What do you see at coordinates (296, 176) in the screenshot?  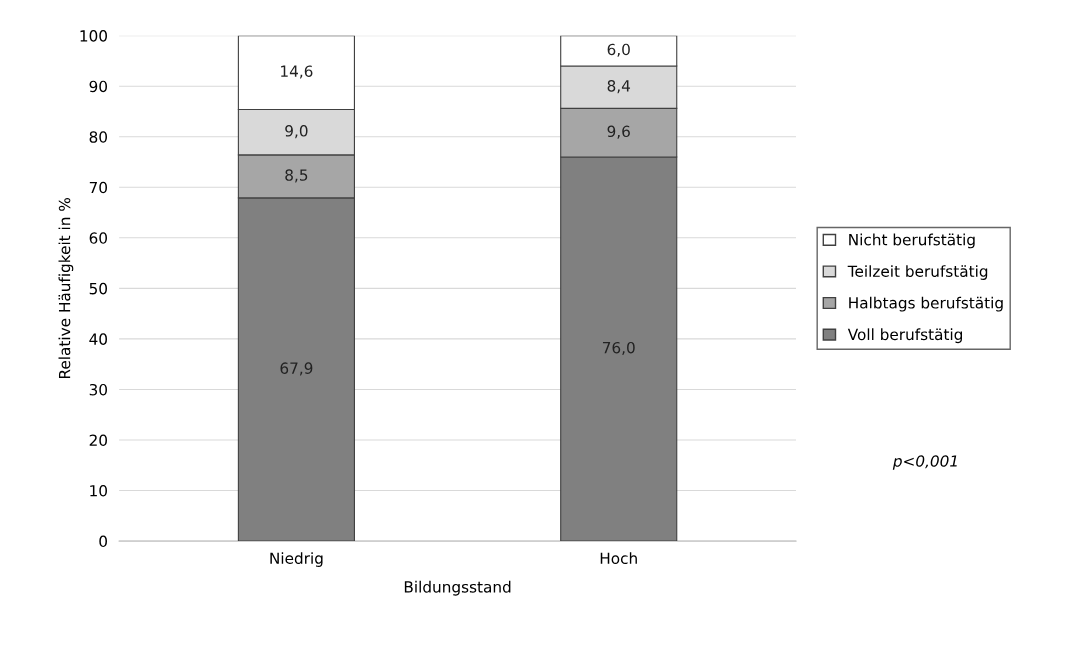 I see `data-label: 8,5` at bounding box center [296, 176].